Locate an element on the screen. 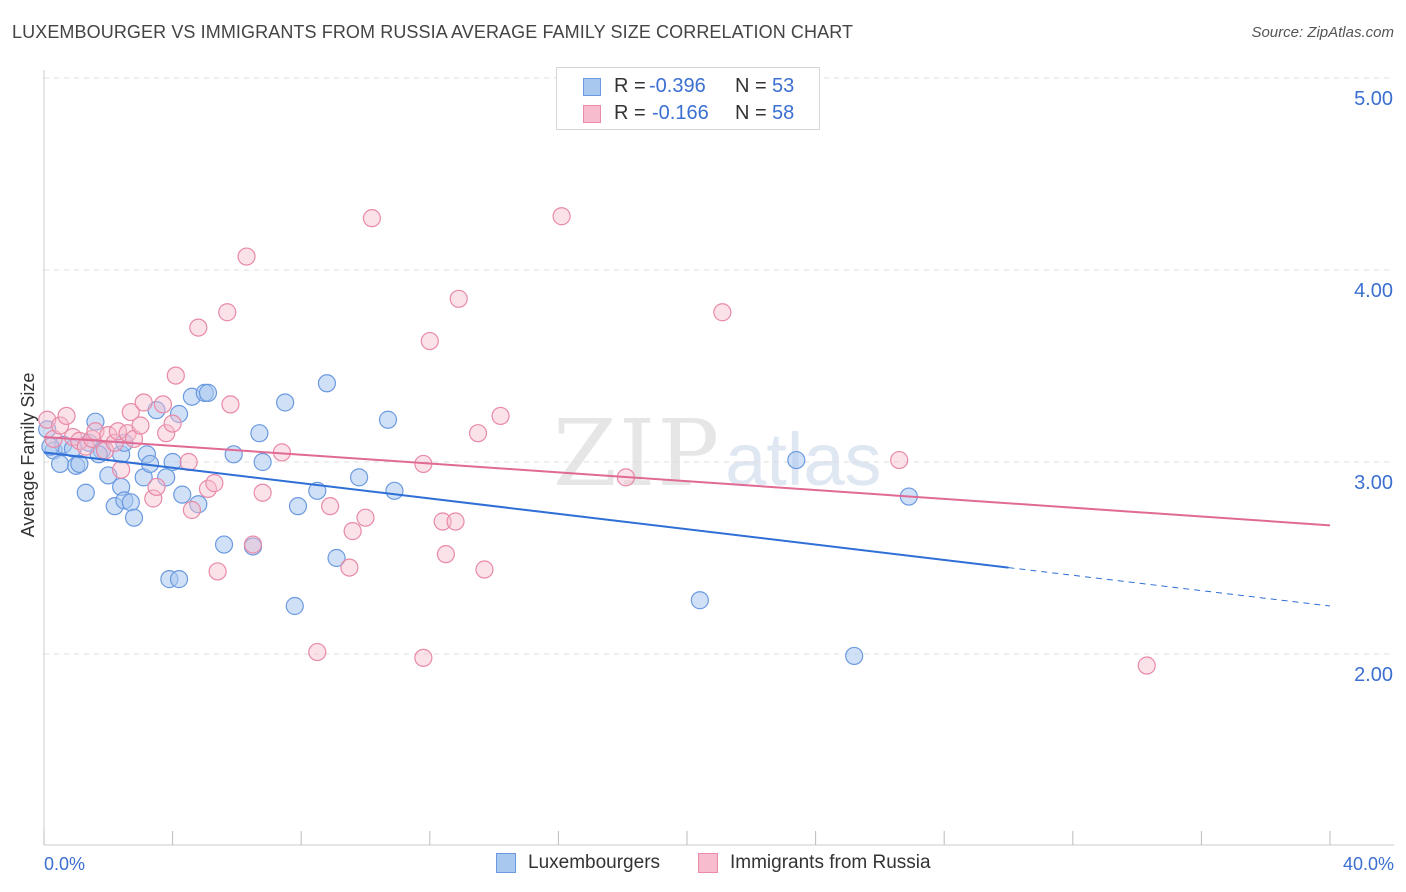 The height and width of the screenshot is (892, 1406). x-tick-label: 40.0% is located at coordinates (1368, 864).